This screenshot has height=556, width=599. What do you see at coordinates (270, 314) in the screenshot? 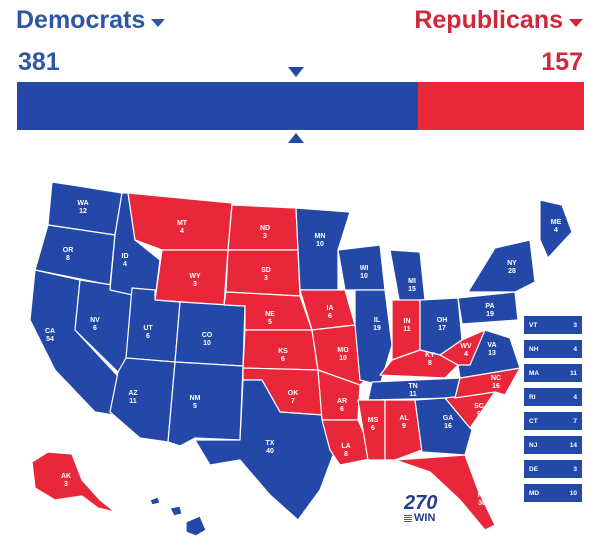
I see `state-label-ne: NE` at bounding box center [270, 314].